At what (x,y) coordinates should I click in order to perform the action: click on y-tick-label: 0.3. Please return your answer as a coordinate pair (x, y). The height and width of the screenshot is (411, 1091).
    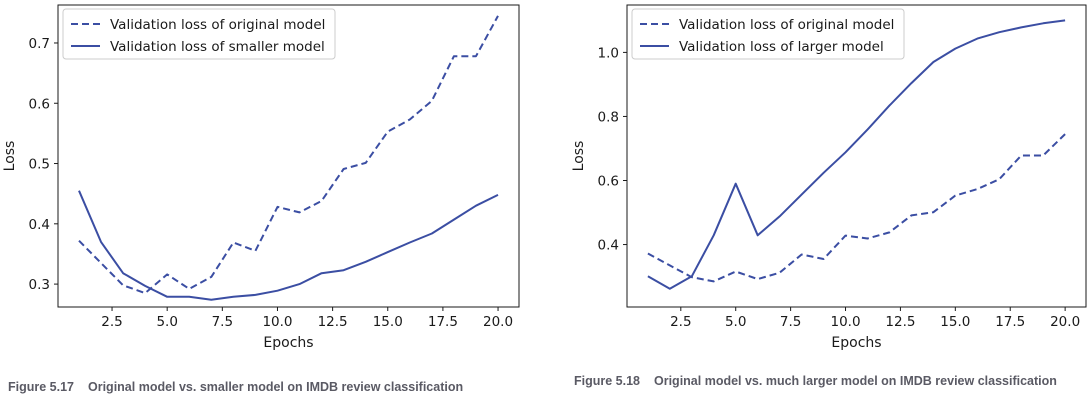
    Looking at the image, I should click on (39, 285).